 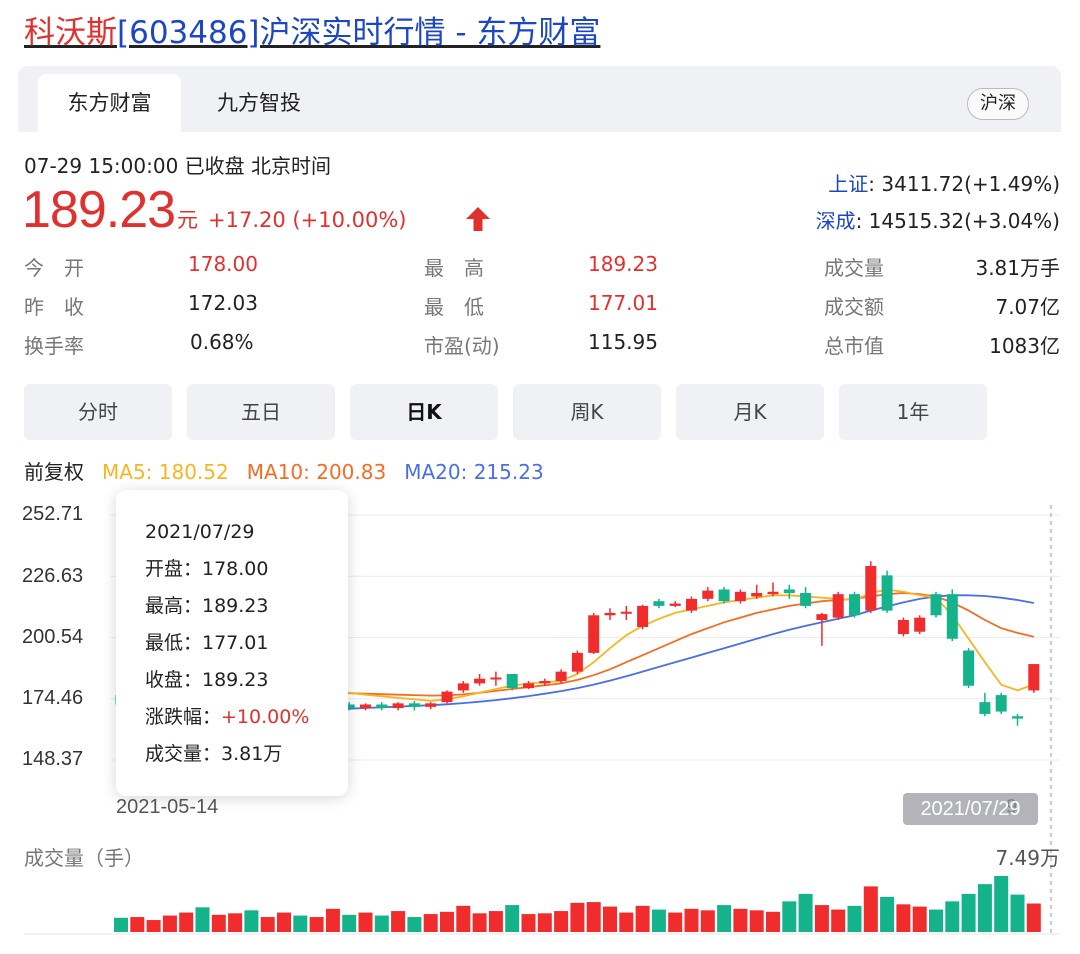 I want to click on low-label: 最 低, so click(x=454, y=307).